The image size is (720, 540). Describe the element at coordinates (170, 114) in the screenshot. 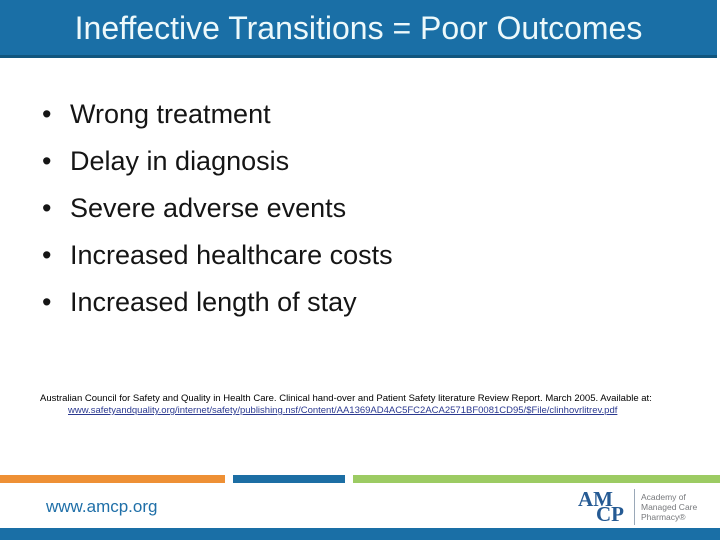

I see `bullet-text: Wrong treatment` at that location.